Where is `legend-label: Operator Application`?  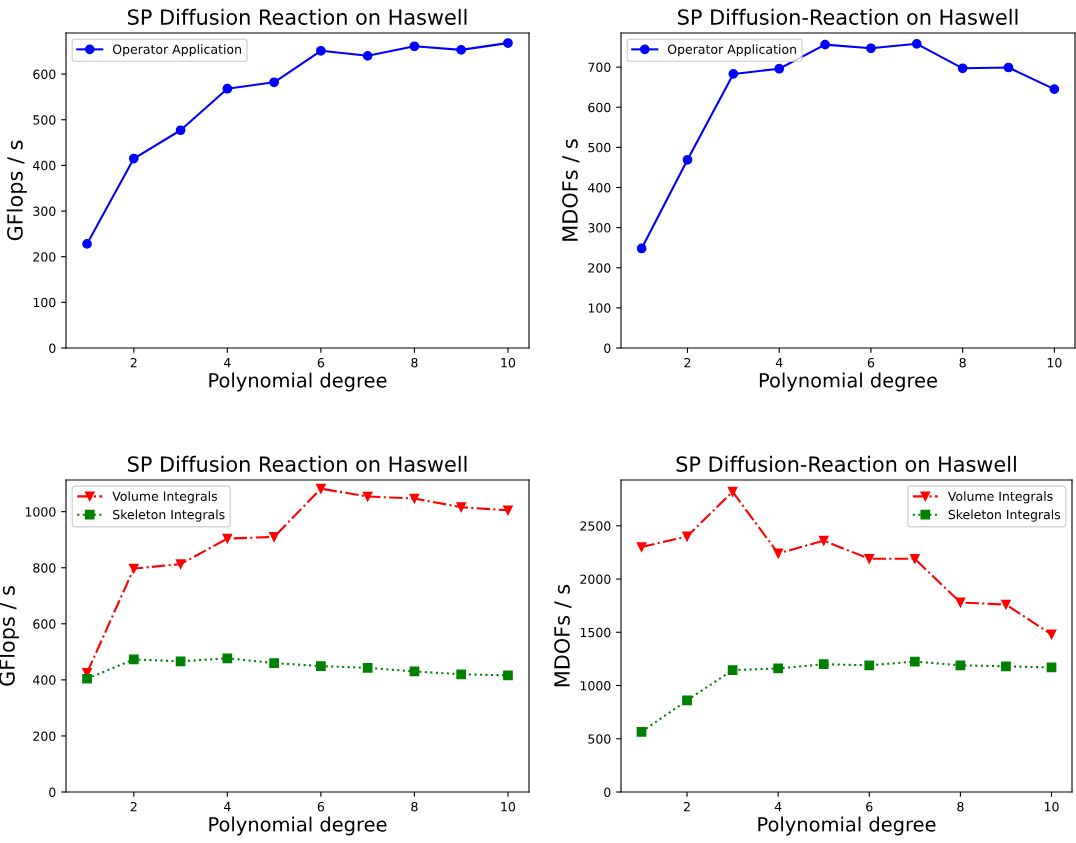
legend-label: Operator Application is located at coordinates (176, 50).